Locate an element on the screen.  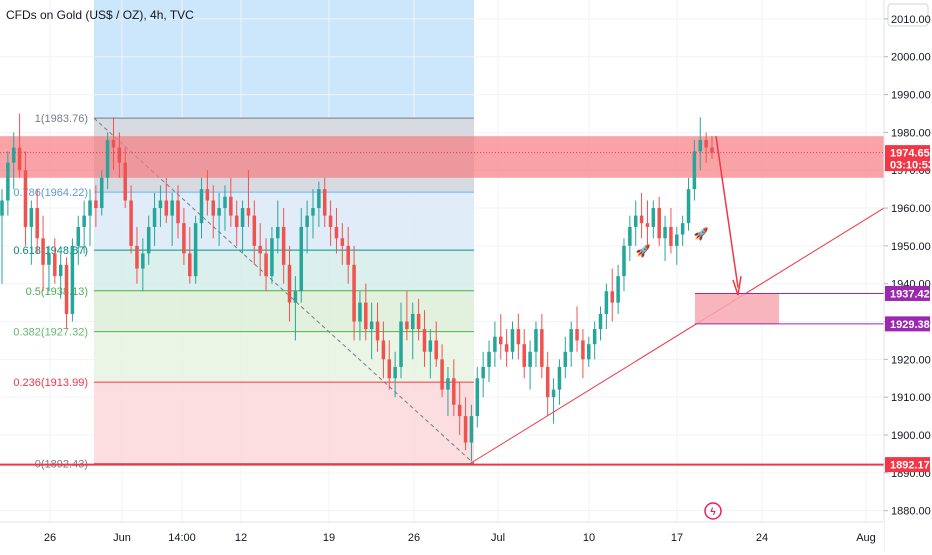
fib-level-label: 1(1983.76) is located at coordinates (61, 119).